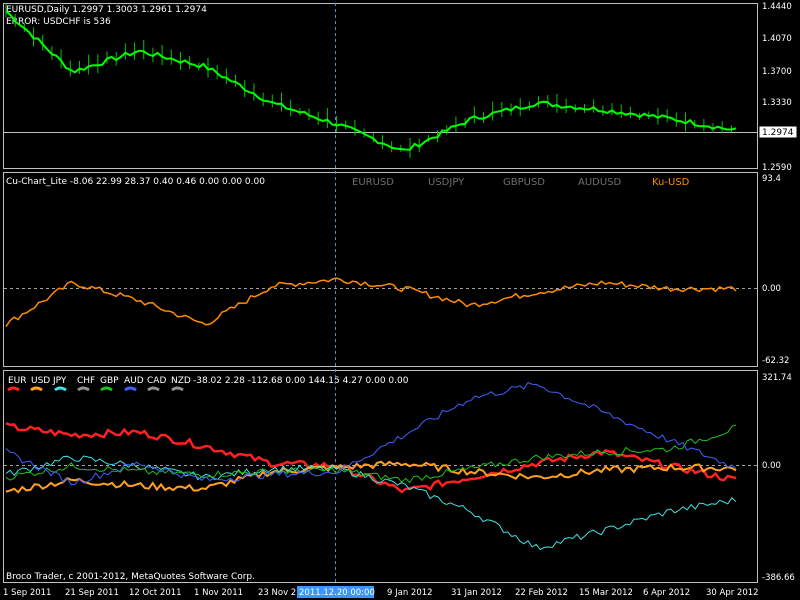  Describe the element at coordinates (218, 593) in the screenshot. I see `time-label: 1 Nov 2011` at that location.